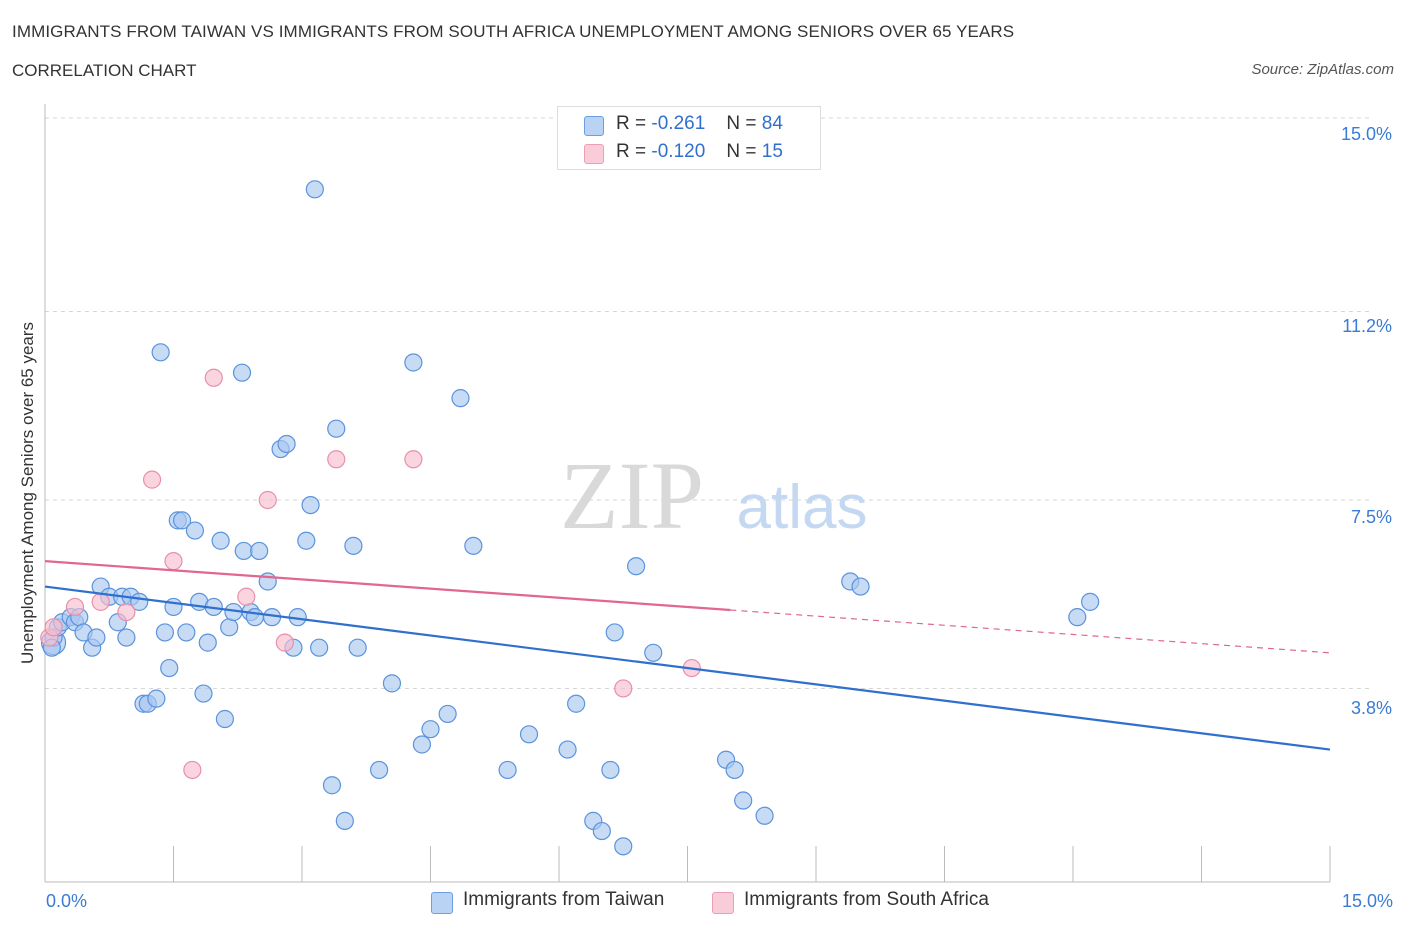 The image size is (1406, 930). I want to click on taiwan-r-label: R =, so click(631, 123).